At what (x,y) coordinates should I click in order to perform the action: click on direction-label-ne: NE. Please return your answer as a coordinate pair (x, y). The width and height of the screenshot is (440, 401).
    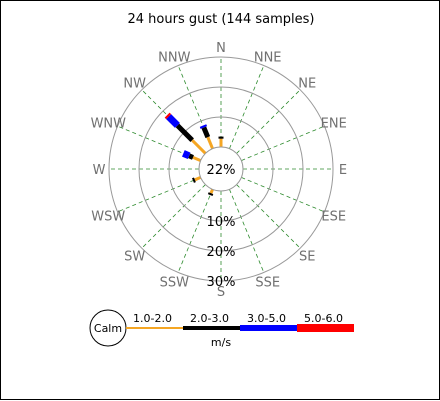
    Looking at the image, I should click on (307, 84).